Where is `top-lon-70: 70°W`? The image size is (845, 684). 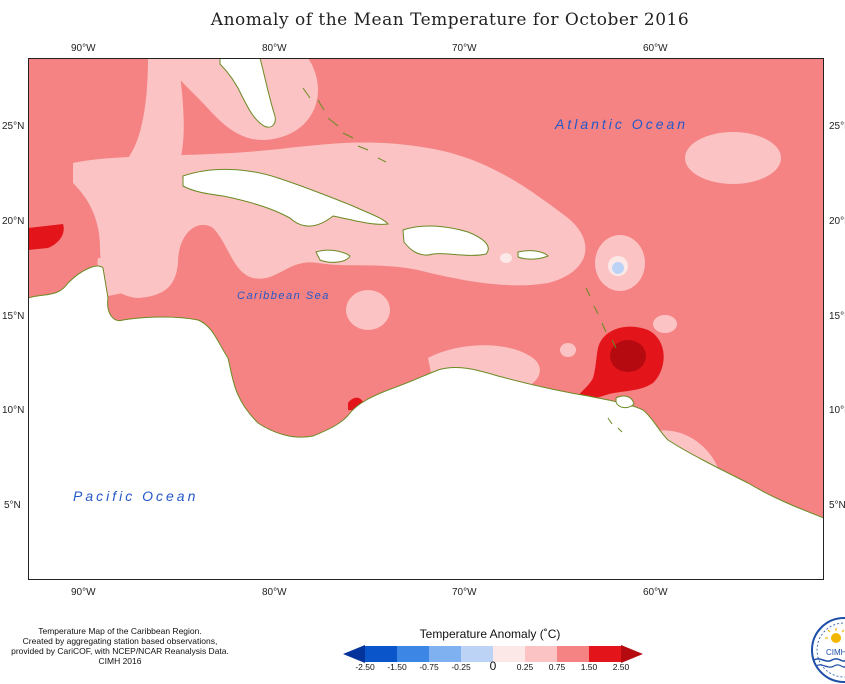 top-lon-70: 70°W is located at coordinates (464, 48).